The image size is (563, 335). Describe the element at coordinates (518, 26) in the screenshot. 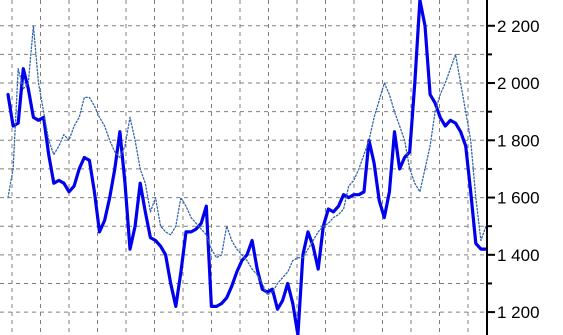

I see `y-tick-label: 2 200` at that location.